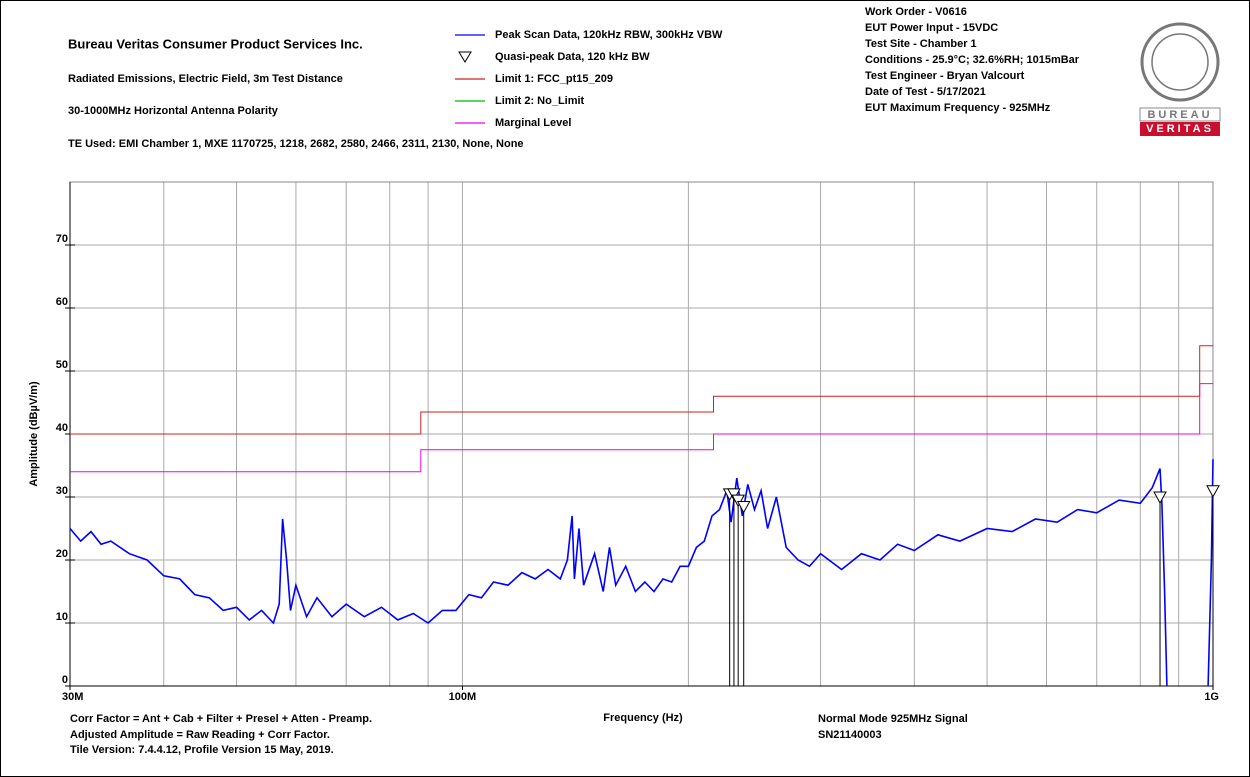 This screenshot has width=1250, height=777. What do you see at coordinates (533, 123) in the screenshot?
I see `legend-label: Marginal Level` at bounding box center [533, 123].